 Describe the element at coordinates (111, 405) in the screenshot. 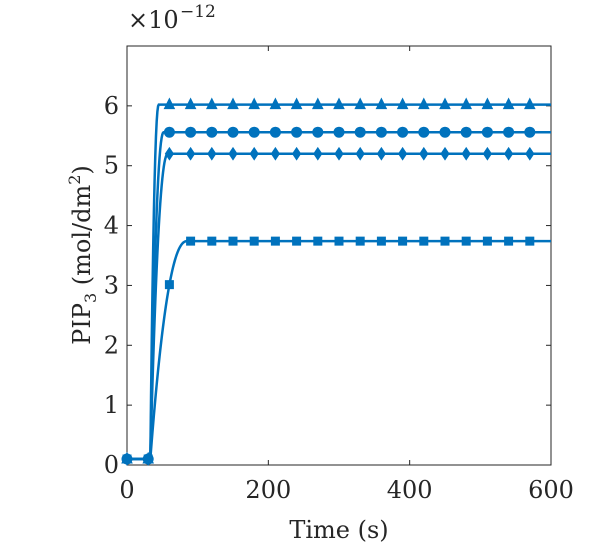

I see `y-tick-label: 1` at that location.